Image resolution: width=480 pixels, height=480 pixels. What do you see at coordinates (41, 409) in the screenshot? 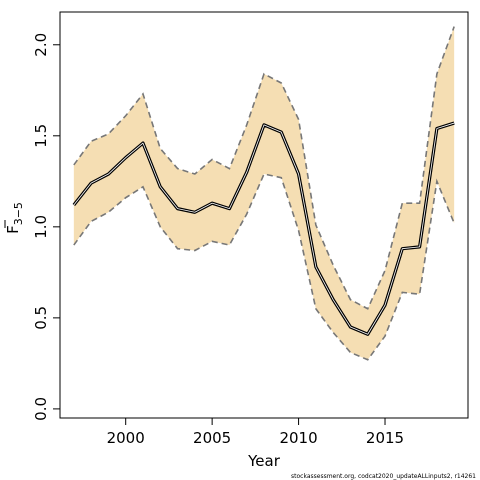
I see `y-tick-label: 0.0` at bounding box center [41, 409].